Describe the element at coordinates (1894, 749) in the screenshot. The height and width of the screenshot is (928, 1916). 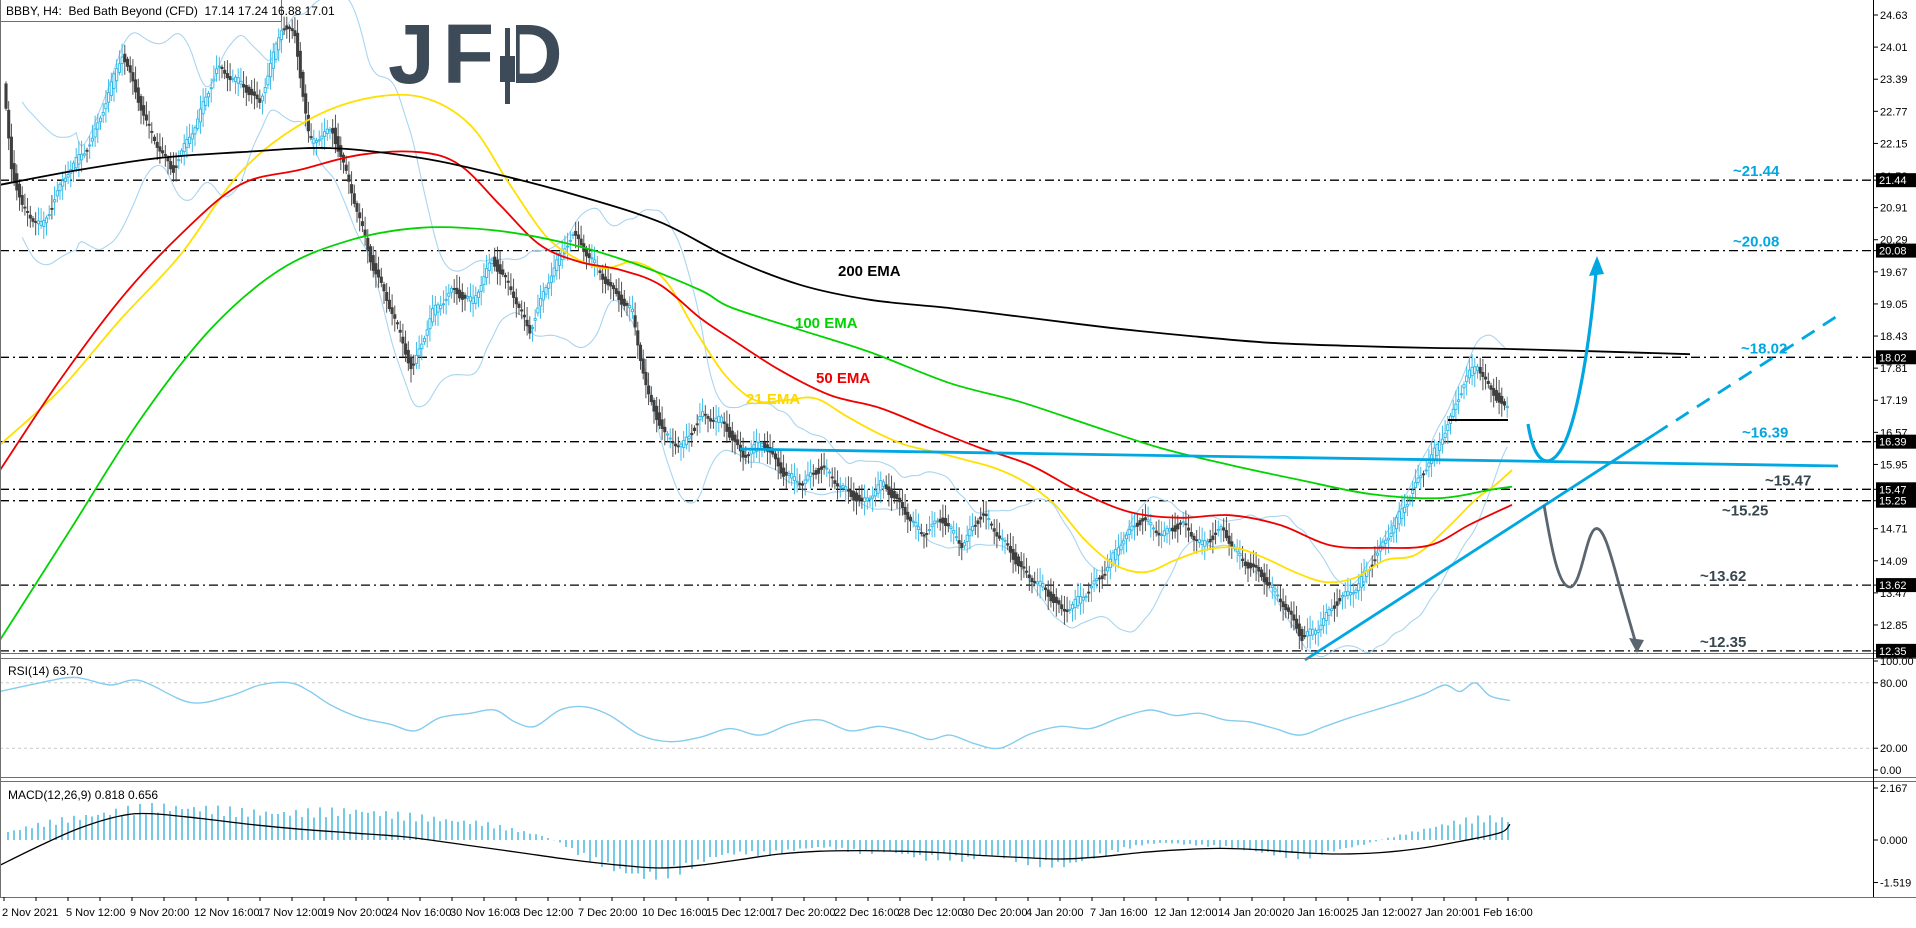
I see `rsi-tick-label: 20.00` at that location.